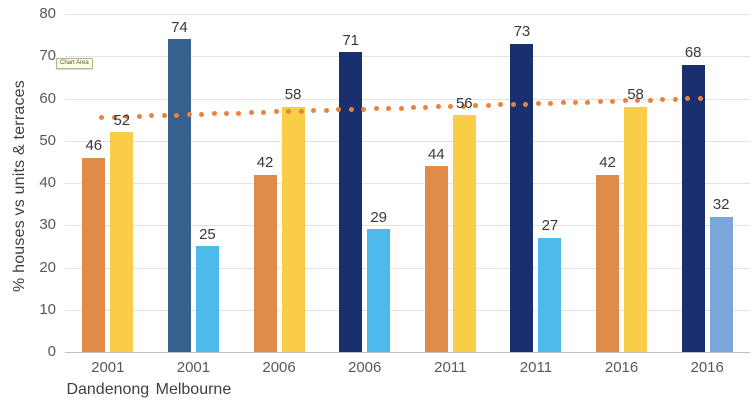 The height and width of the screenshot is (410, 754). I want to click on bar-group-melbourne-2011: 73 27, so click(536, 183).